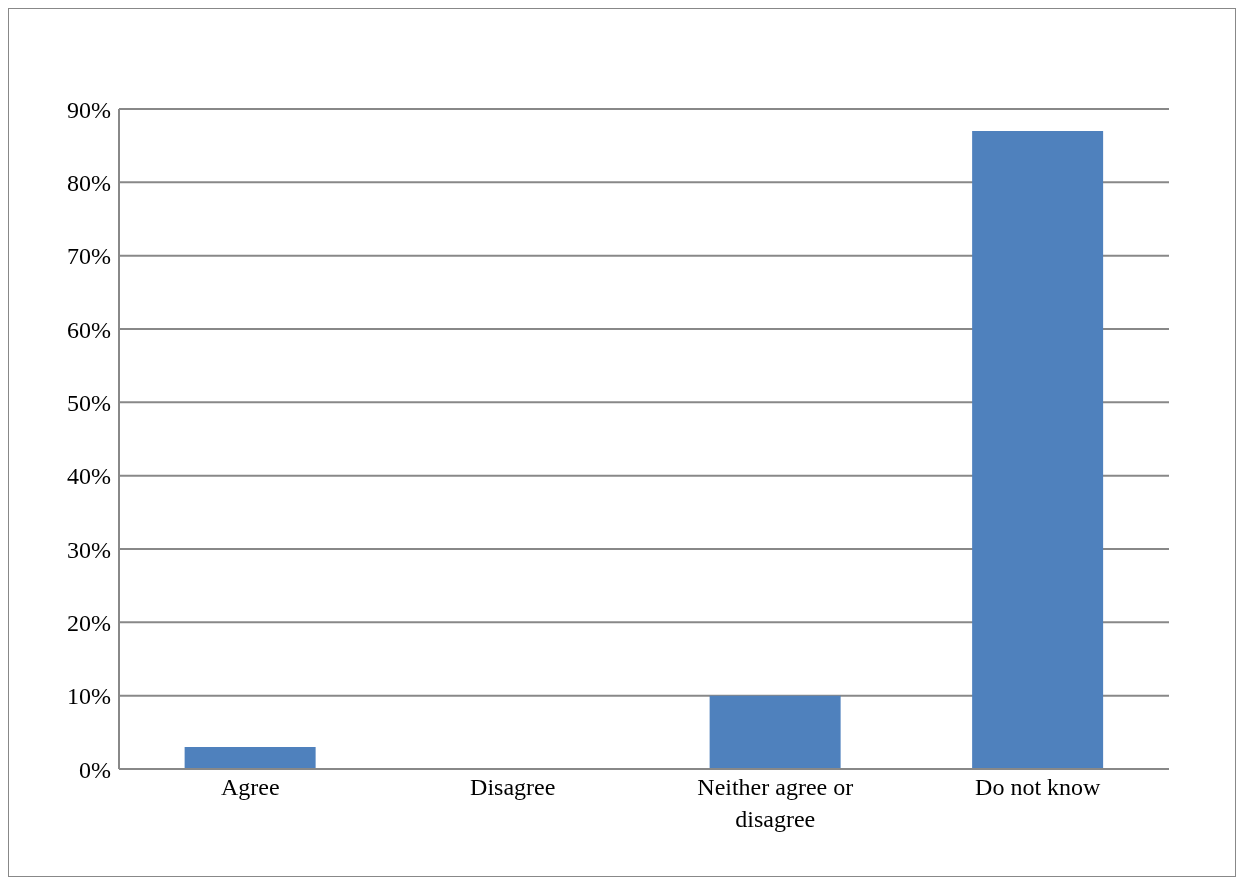 This screenshot has height=883, width=1242. Describe the element at coordinates (89, 549) in the screenshot. I see `y-tick-label: 30%` at that location.